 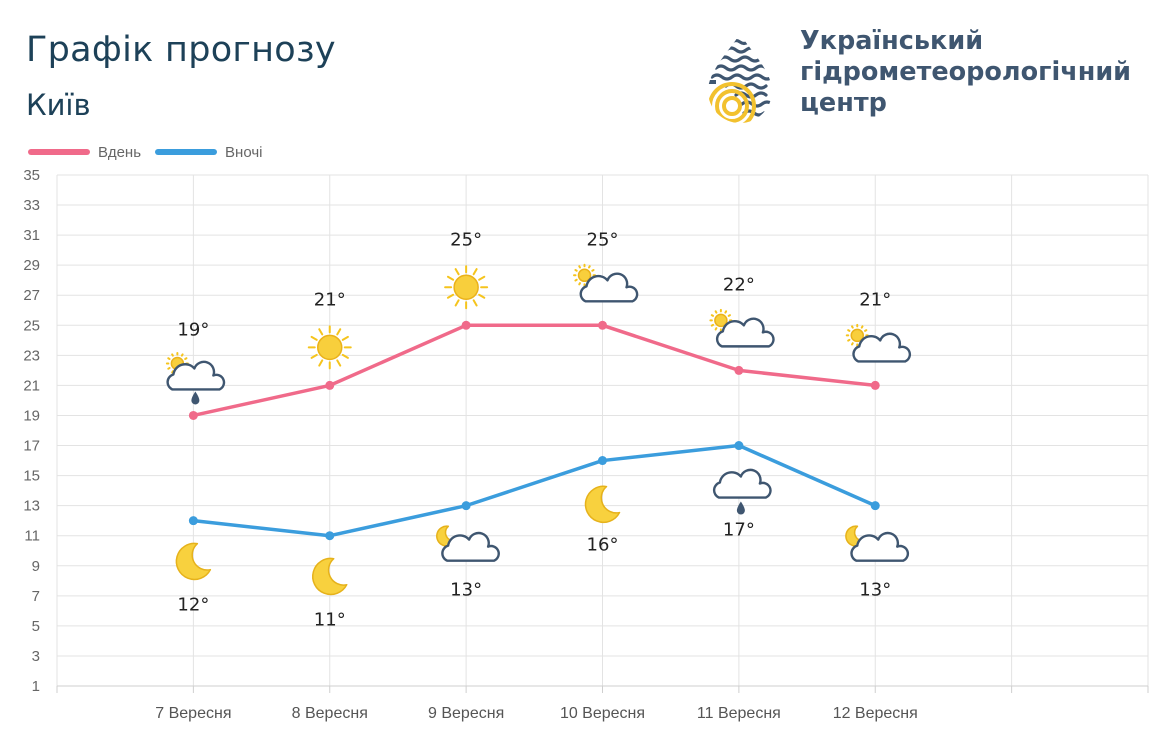 I want to click on y-tick-label: 29, so click(x=31, y=265).